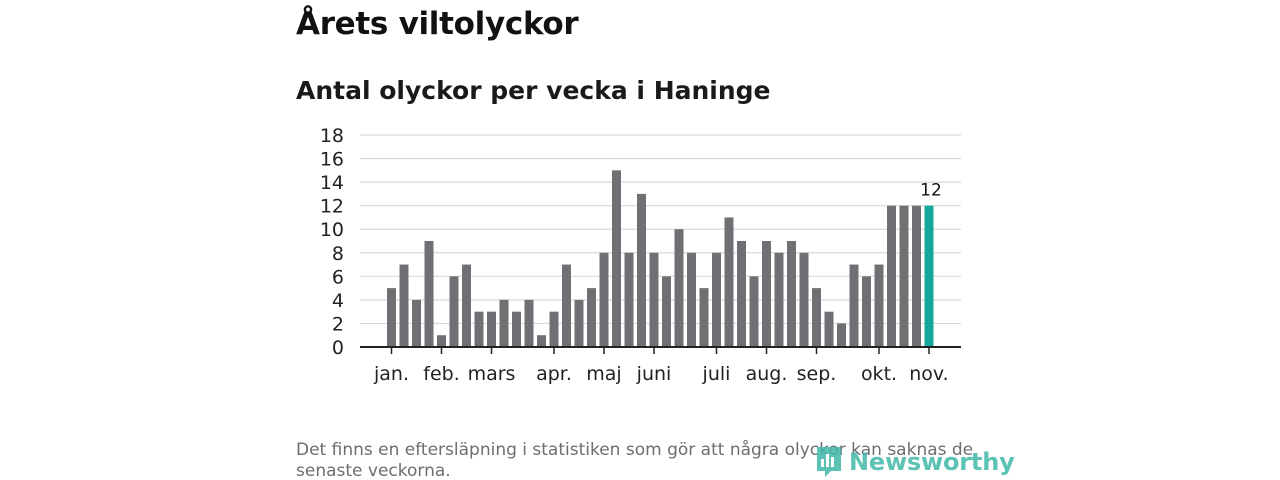 This screenshot has height=480, width=1280. What do you see at coordinates (603, 374) in the screenshot?
I see `x-tick-label: maj` at bounding box center [603, 374].